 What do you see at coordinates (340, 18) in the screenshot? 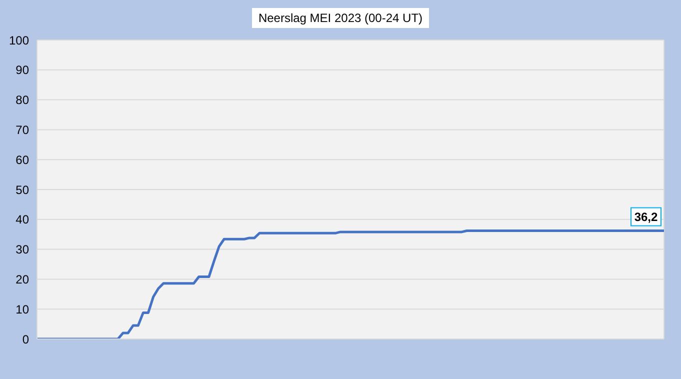
I see `chart-title: Neerslag MEI 2023 (00-24 UT)` at bounding box center [340, 18].